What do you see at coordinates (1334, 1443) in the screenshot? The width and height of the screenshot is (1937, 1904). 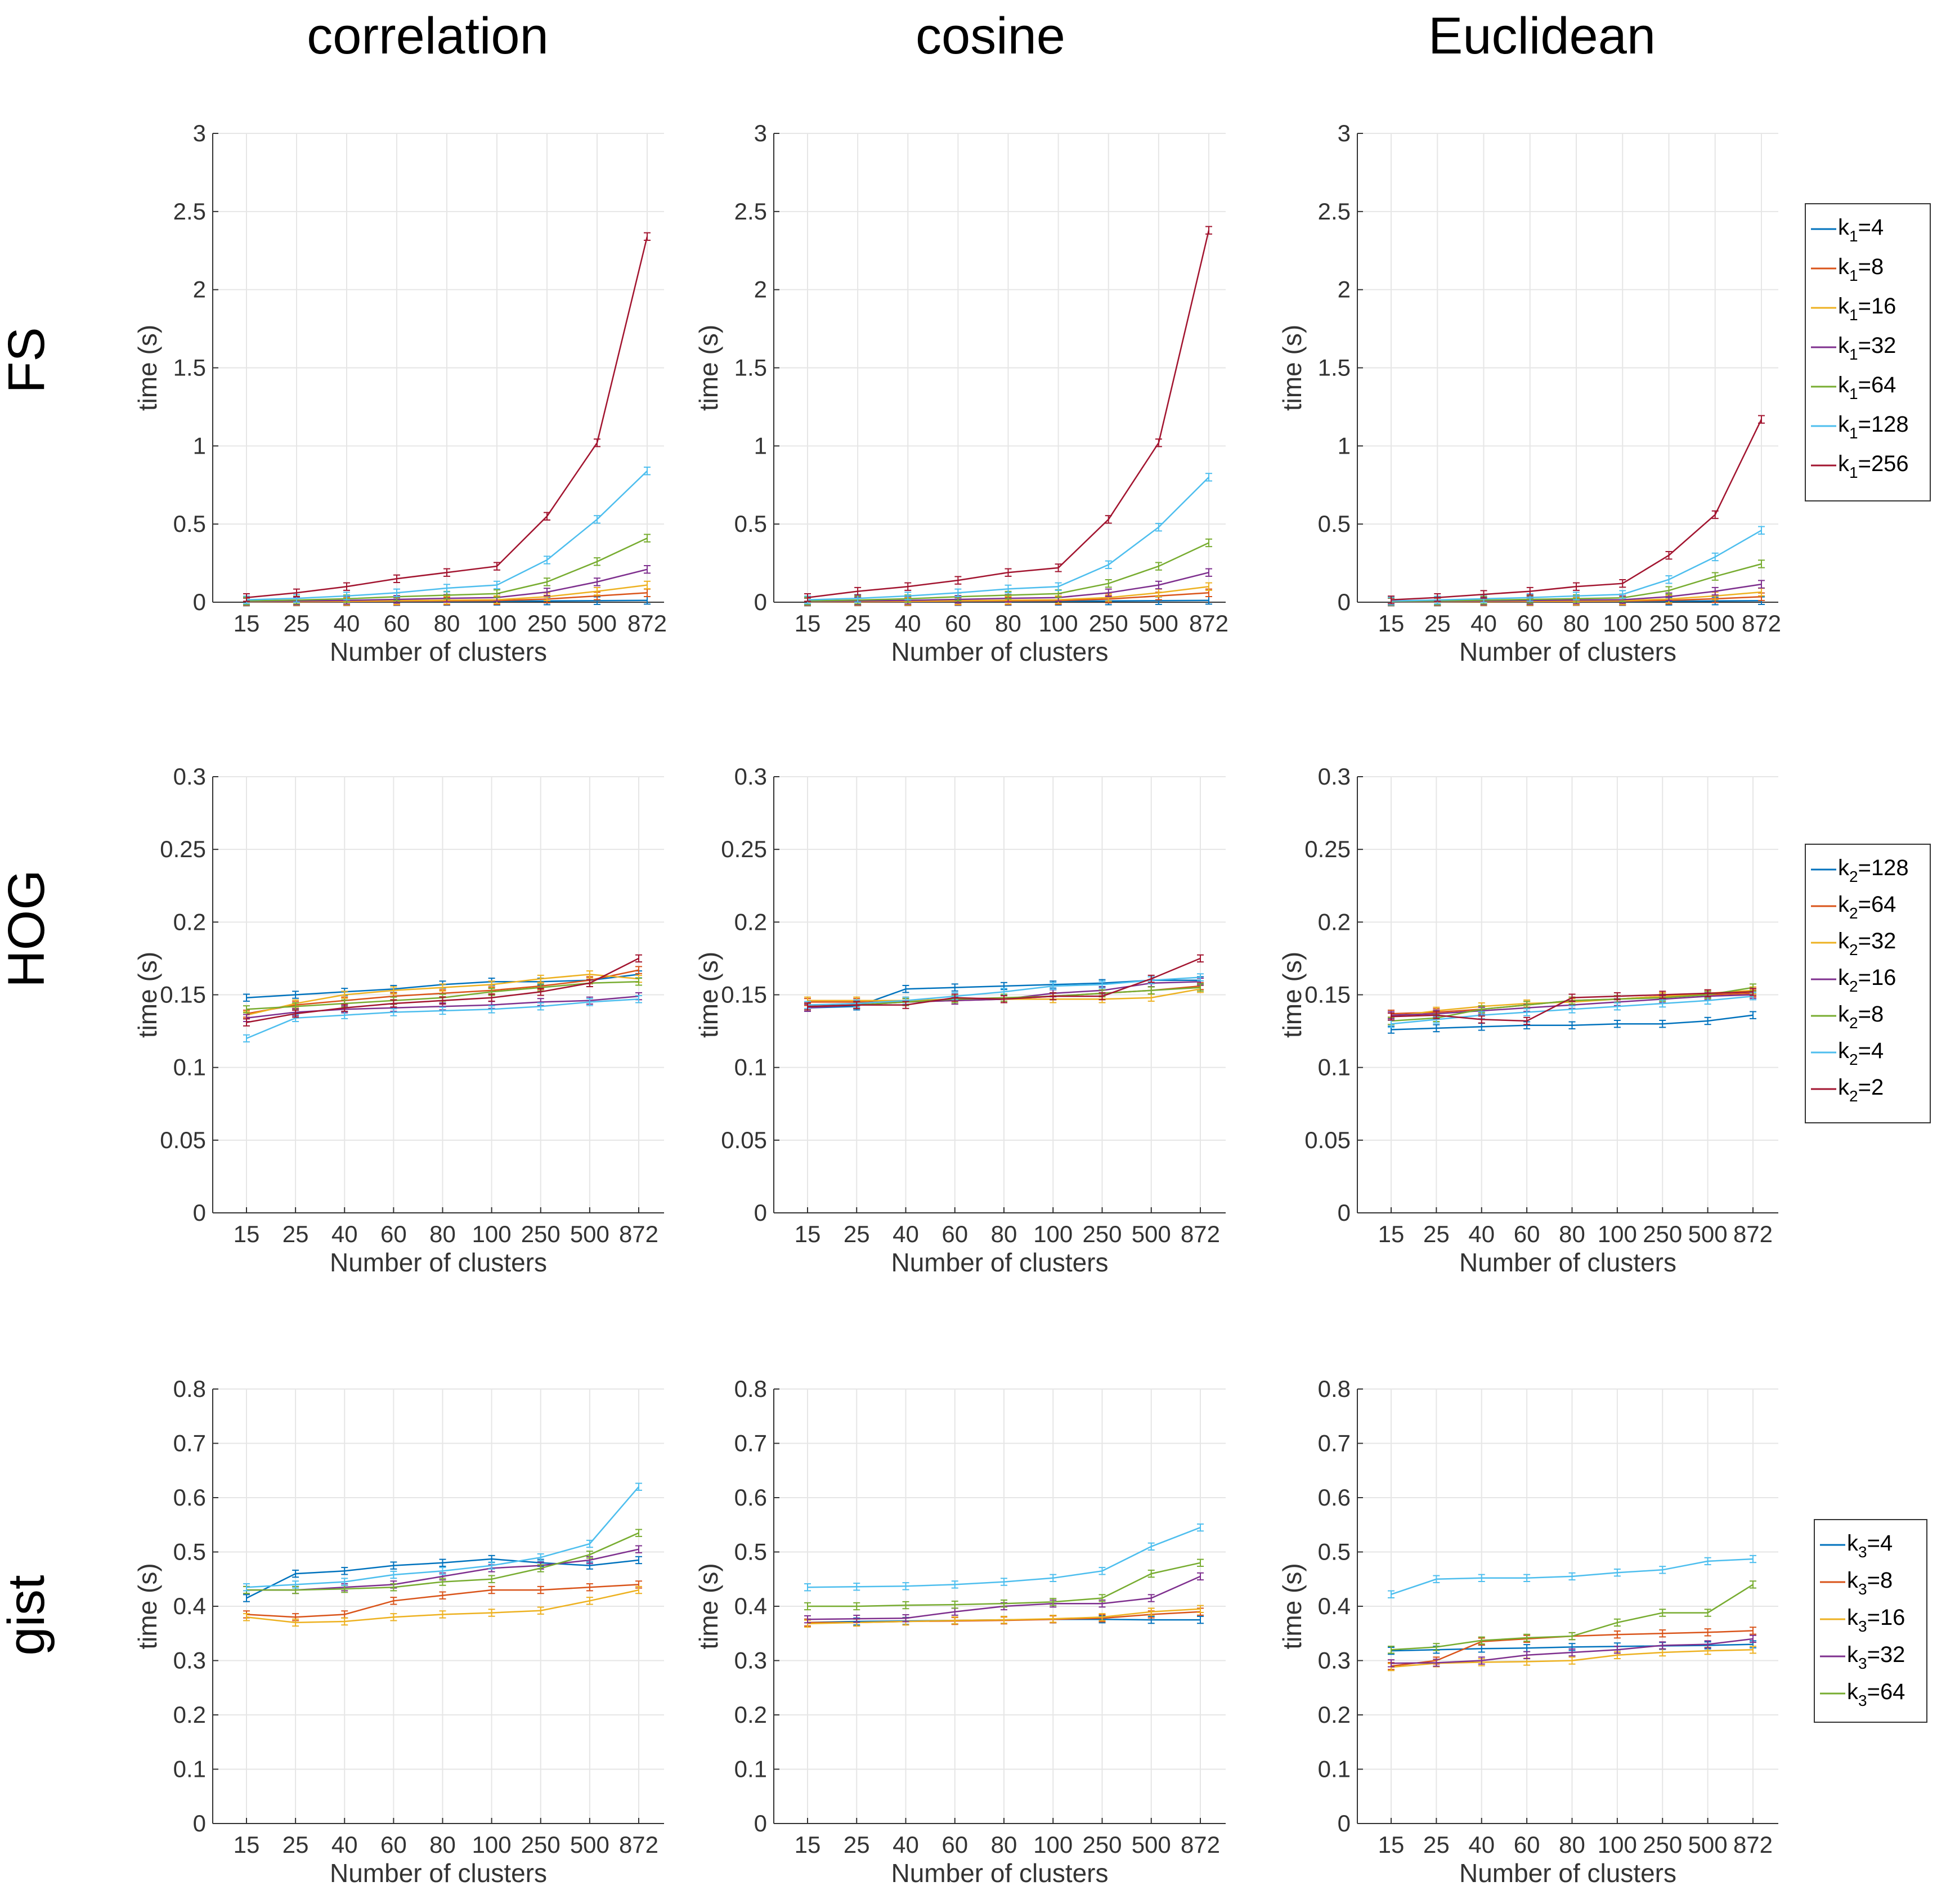 I see `panel-gist-euclidean-ytick-label: 0.7` at bounding box center [1334, 1443].